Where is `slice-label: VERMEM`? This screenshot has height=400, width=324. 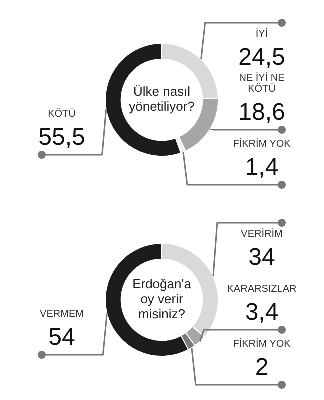 slice-label: VERMEM is located at coordinates (62, 314).